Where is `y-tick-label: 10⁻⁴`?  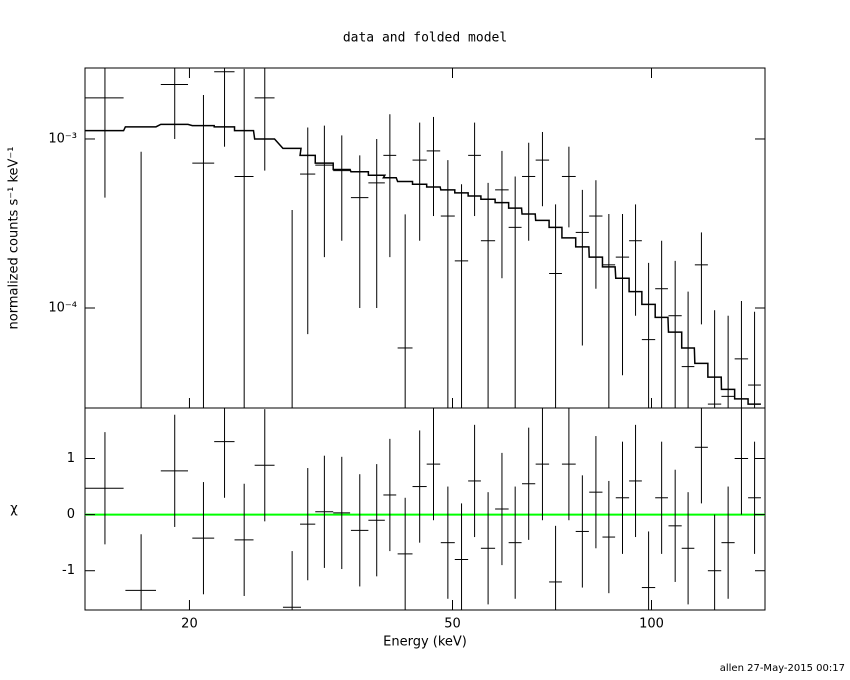 y-tick-label: 10⁻⁴ is located at coordinates (62, 307).